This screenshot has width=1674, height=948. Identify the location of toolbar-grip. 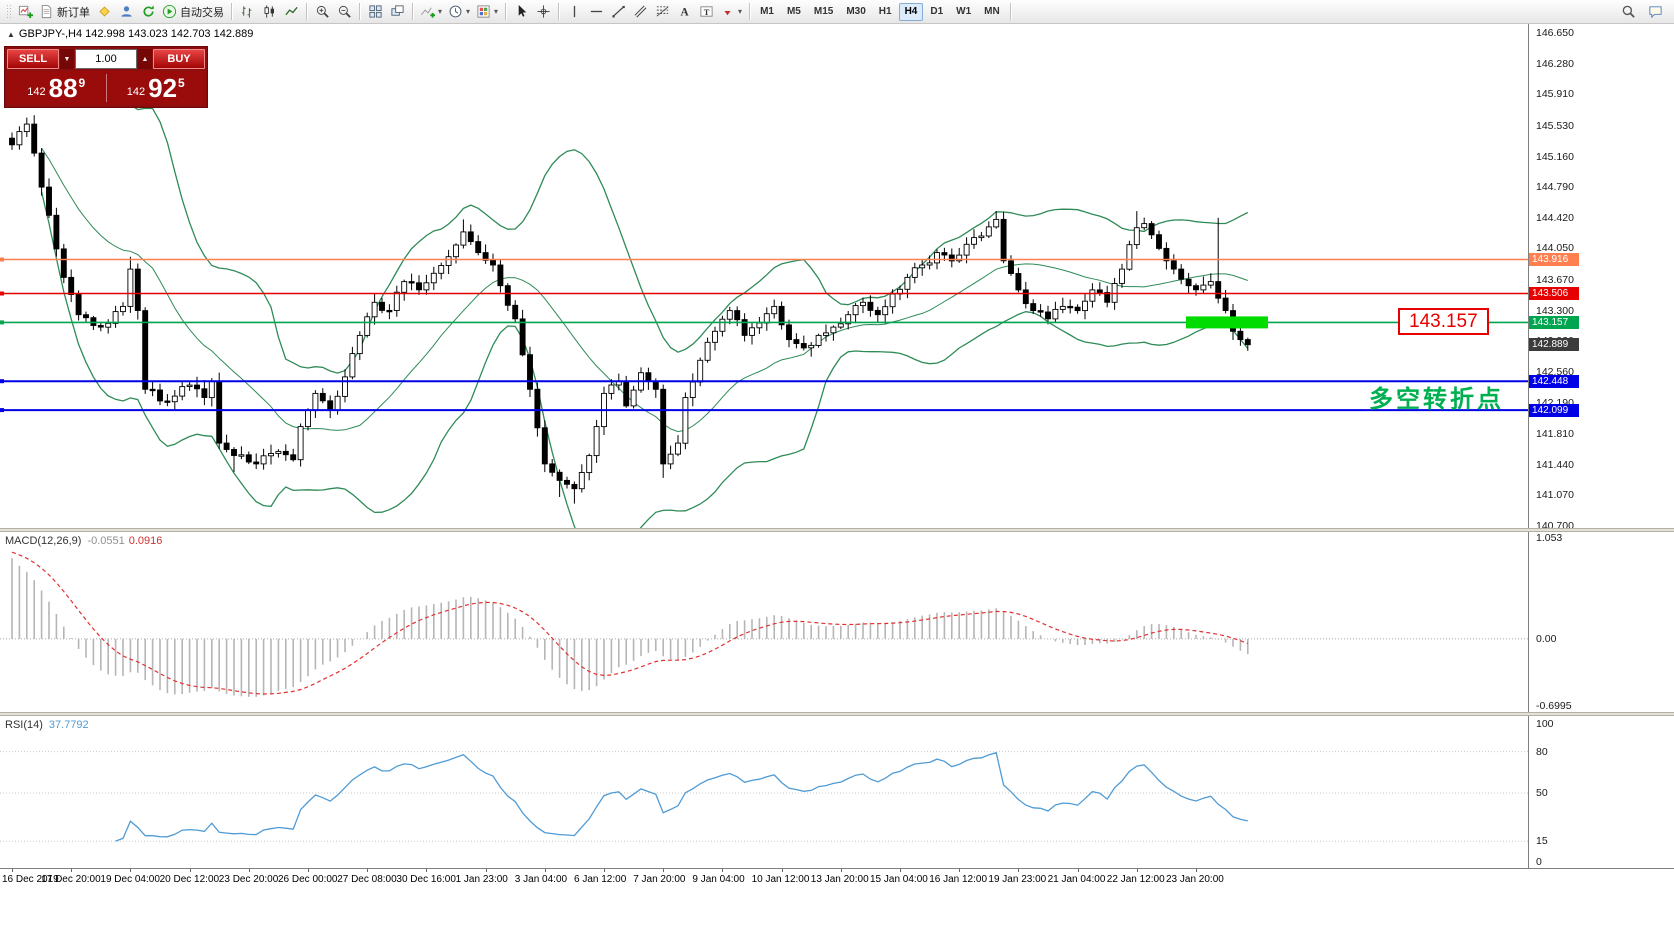
(8, 11).